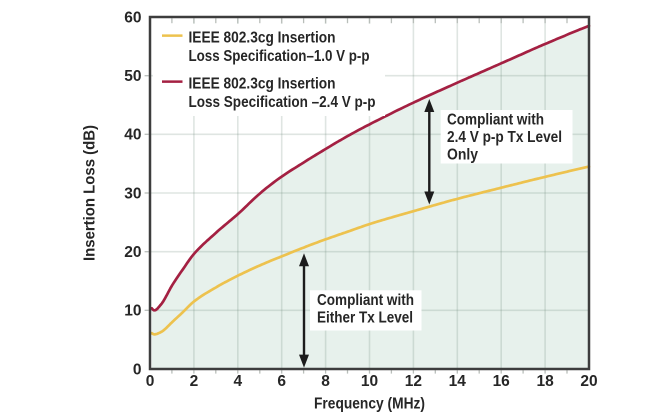  What do you see at coordinates (194, 381) in the screenshot?
I see `svg-text: 2` at bounding box center [194, 381].